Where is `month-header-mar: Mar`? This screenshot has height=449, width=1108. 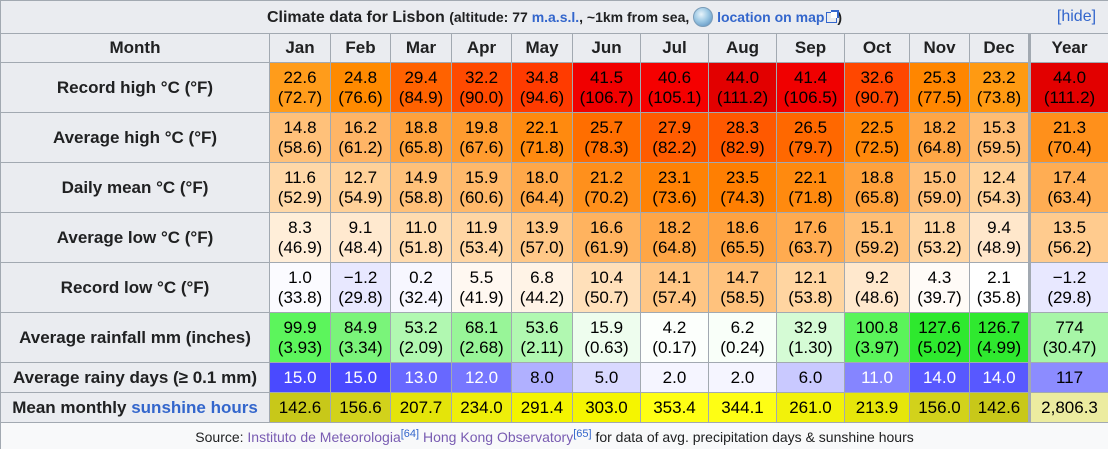 month-header-mar: Mar is located at coordinates (421, 48).